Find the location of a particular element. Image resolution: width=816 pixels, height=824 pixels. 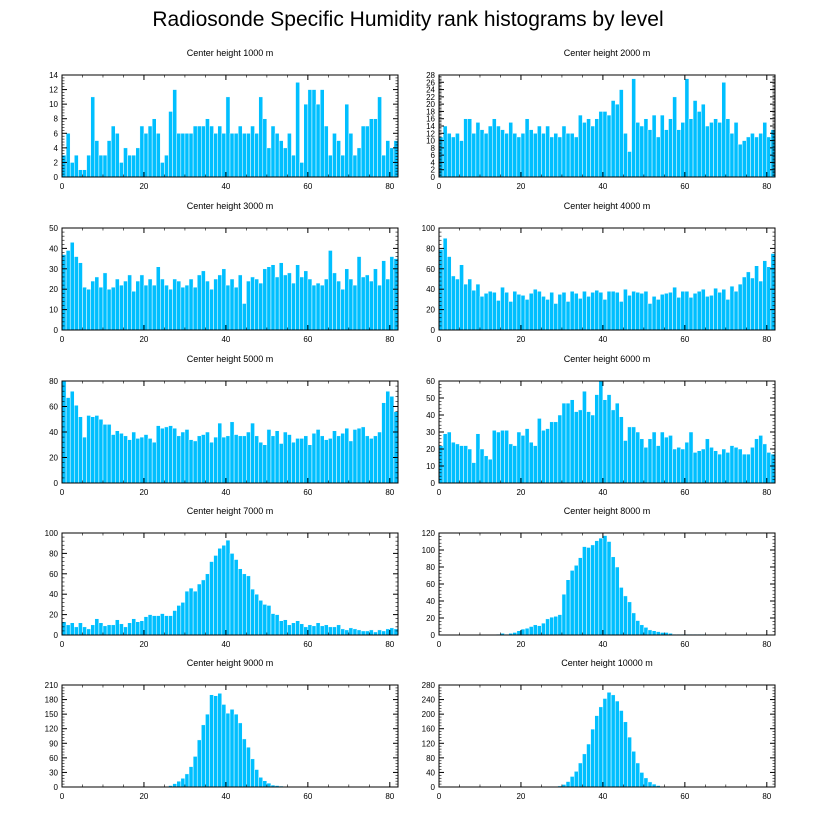

x-tick-label: 40 is located at coordinates (602, 339).